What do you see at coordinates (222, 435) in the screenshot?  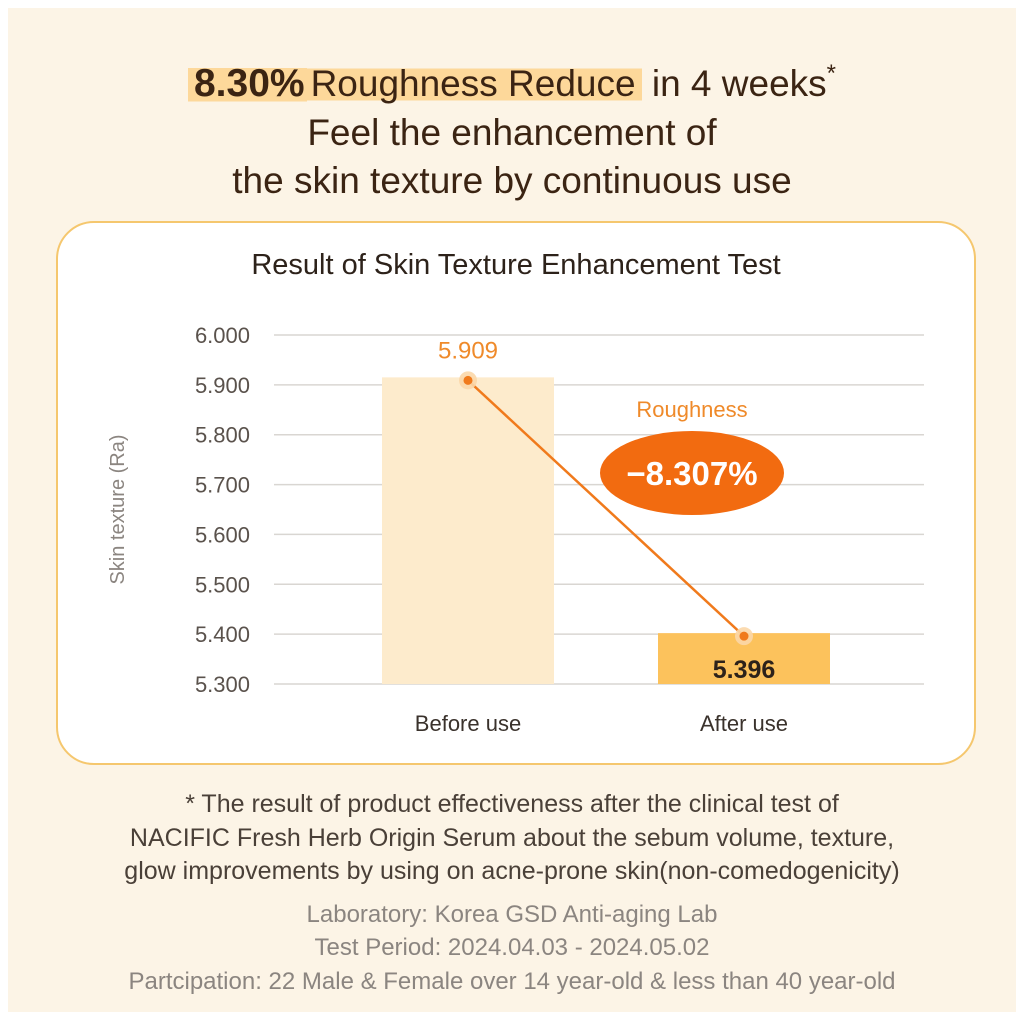 I see `y-tick-label: 5.800` at bounding box center [222, 435].